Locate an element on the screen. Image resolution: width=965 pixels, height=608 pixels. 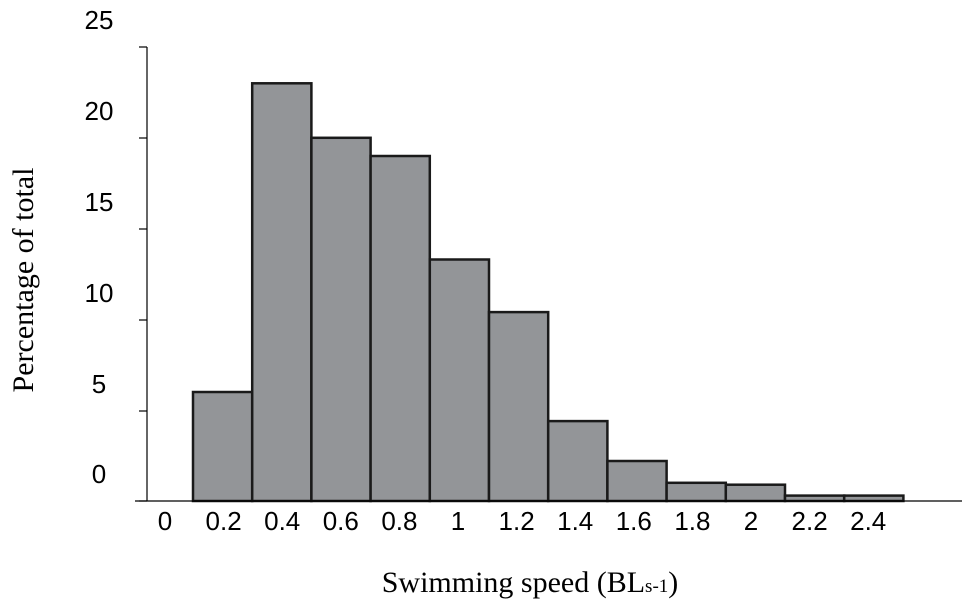
y-axis-title: Percentage of total is located at coordinates (23, 280).